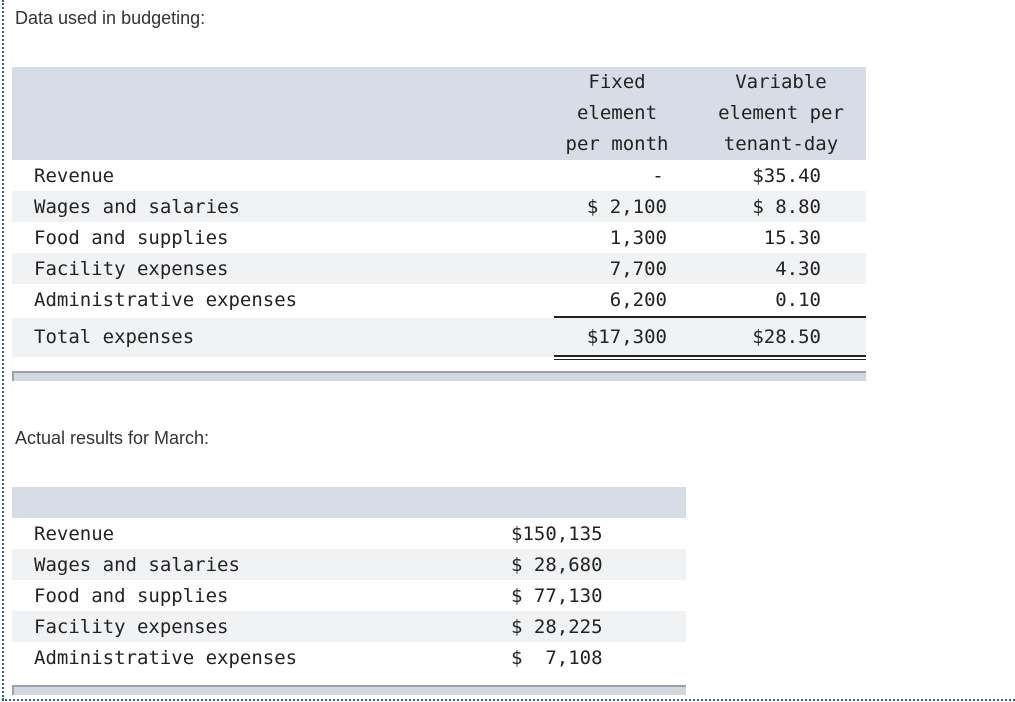 The width and height of the screenshot is (1015, 702). I want to click on cell-value: $ 8.80, so click(786, 206).